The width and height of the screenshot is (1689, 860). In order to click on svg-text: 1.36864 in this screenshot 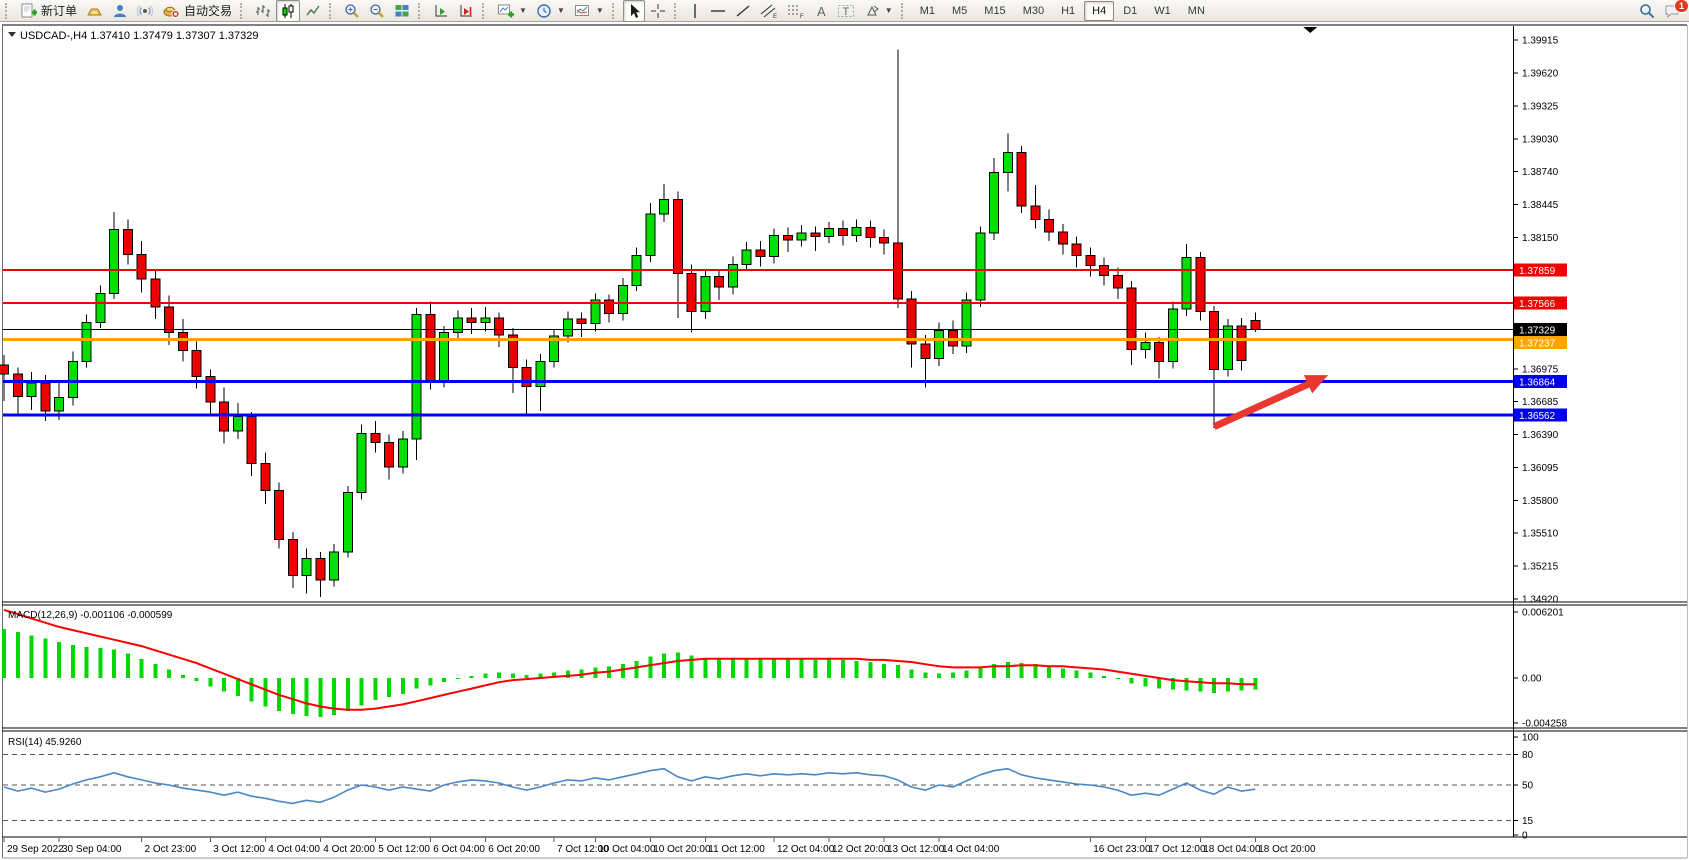, I will do `click(1537, 382)`.